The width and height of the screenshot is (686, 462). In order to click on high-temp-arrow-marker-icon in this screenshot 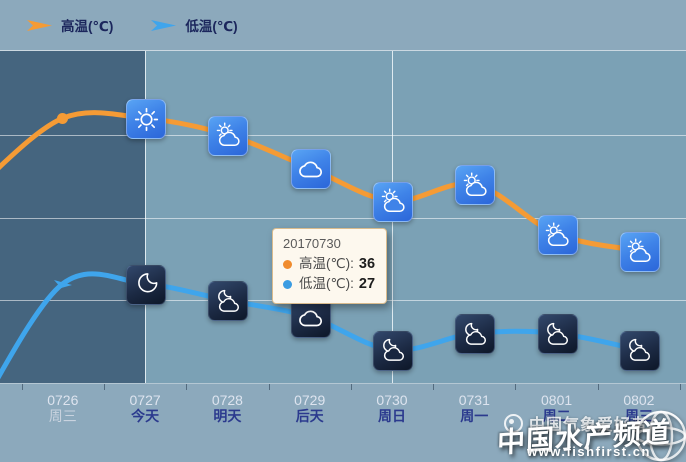, I will do `click(39, 25)`.